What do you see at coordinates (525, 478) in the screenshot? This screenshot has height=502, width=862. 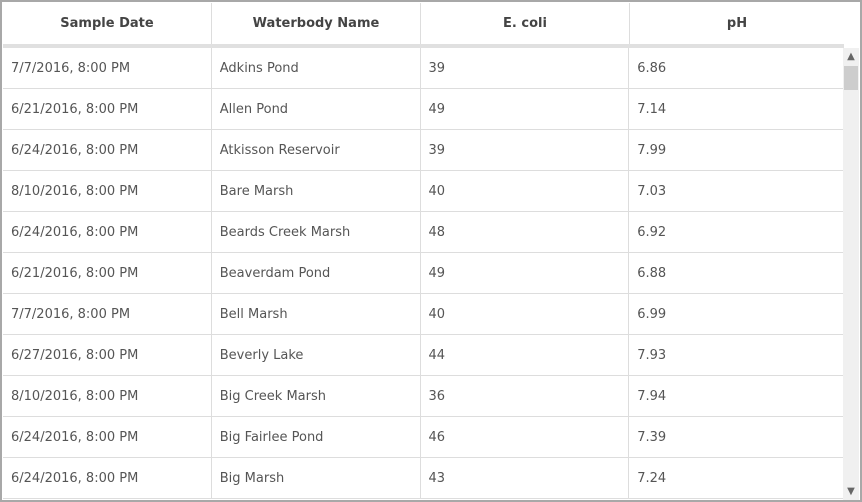 I see `e-coli-cell: 43` at bounding box center [525, 478].